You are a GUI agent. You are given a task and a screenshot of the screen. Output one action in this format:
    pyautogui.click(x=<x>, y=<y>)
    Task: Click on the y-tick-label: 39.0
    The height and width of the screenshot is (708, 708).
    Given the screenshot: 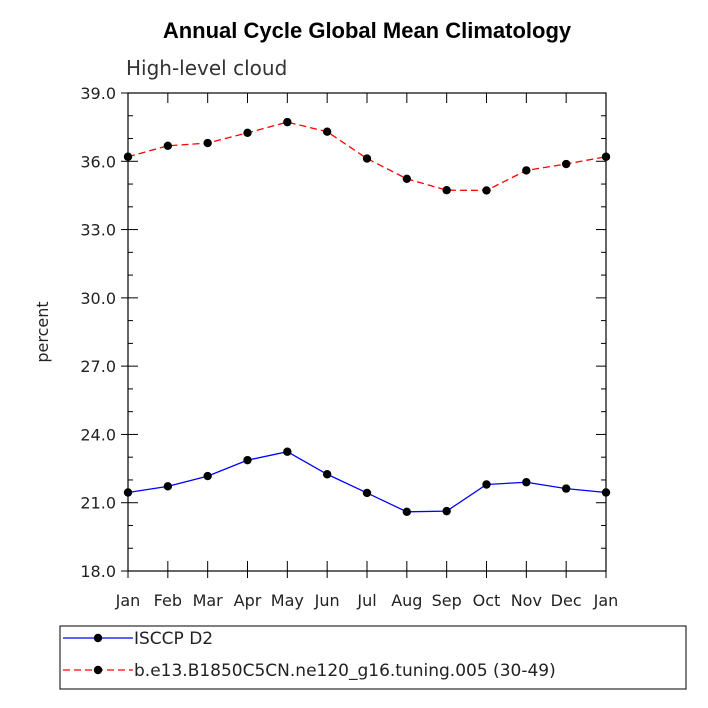 What is the action you would take?
    pyautogui.click(x=98, y=93)
    